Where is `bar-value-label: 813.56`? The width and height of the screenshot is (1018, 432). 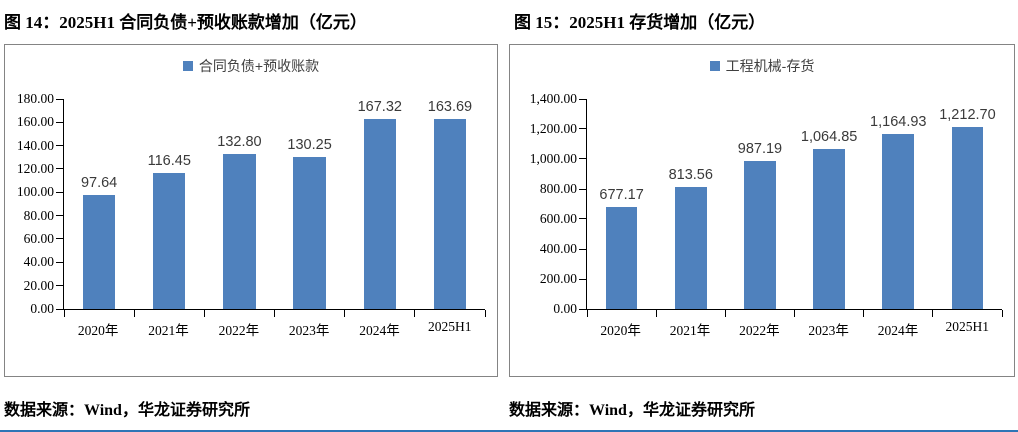
bar-value-label: 813.56 is located at coordinates (690, 174).